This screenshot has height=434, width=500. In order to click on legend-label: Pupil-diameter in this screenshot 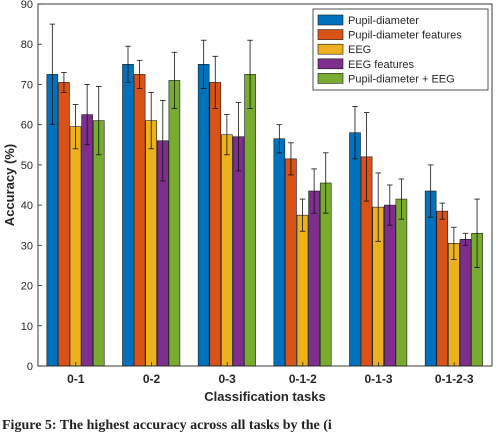, I will do `click(383, 21)`.